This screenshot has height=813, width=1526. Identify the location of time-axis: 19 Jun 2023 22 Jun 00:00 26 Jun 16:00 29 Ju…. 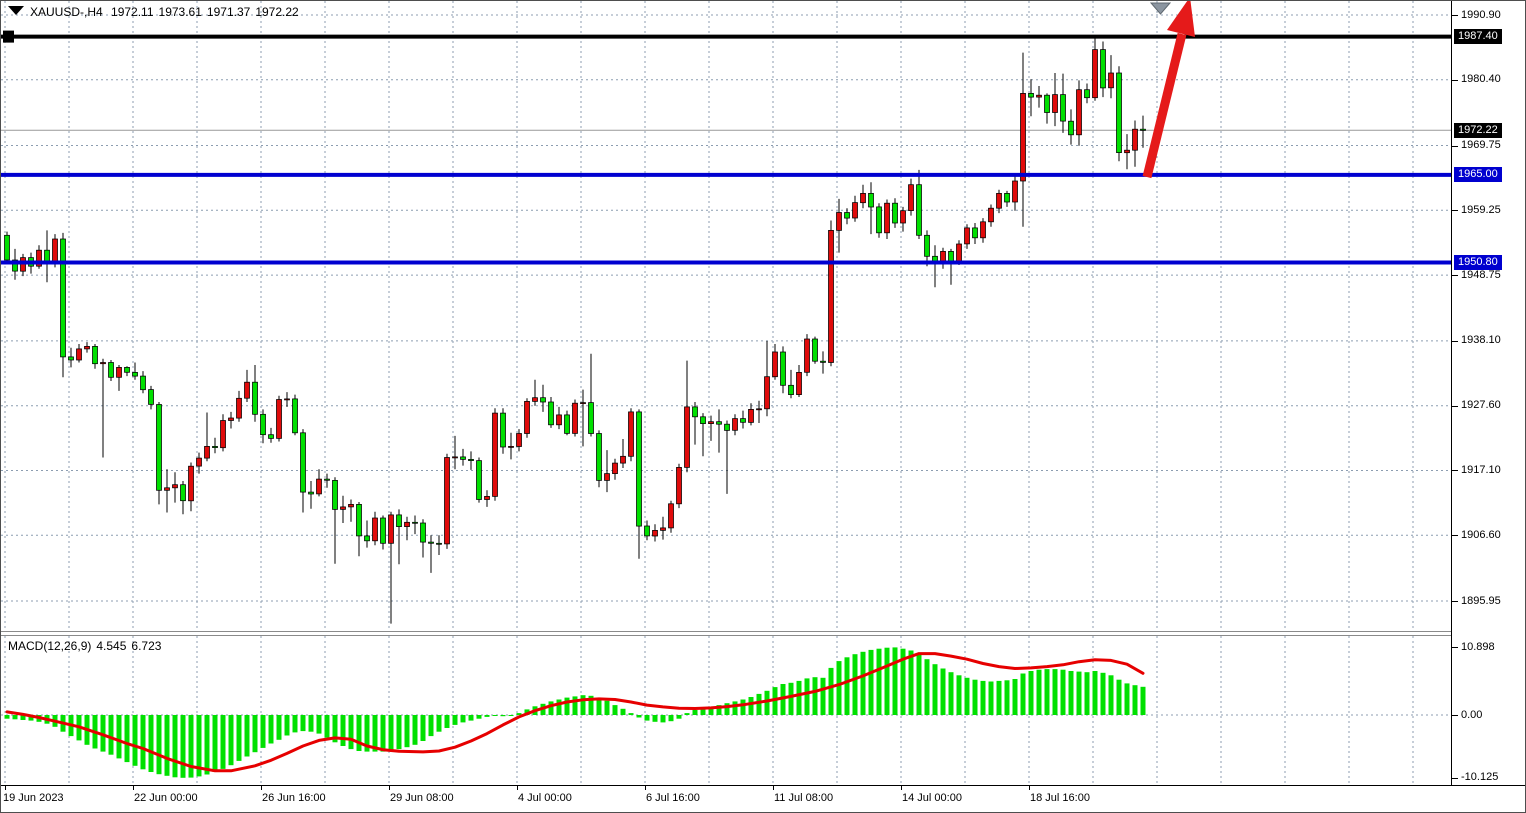
(763, 798).